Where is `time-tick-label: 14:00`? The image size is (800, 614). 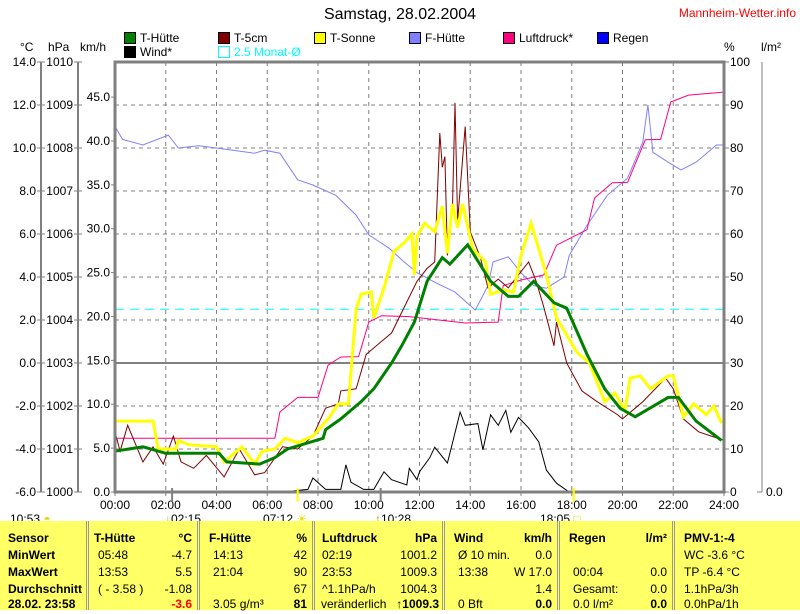
time-tick-label: 14:00 is located at coordinates (470, 505).